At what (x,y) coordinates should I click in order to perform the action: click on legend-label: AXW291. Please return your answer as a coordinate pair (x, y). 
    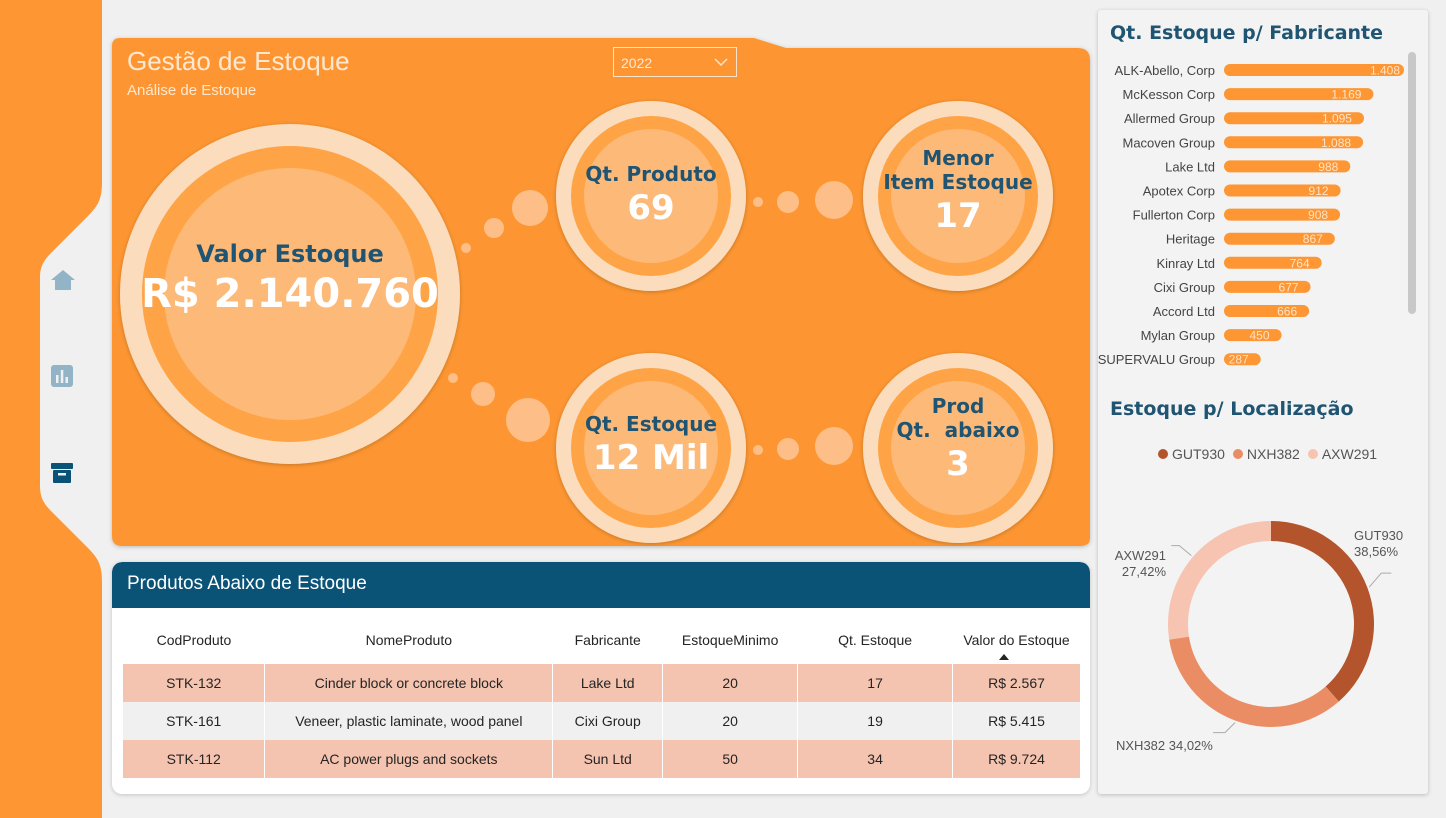
    Looking at the image, I should click on (1349, 454).